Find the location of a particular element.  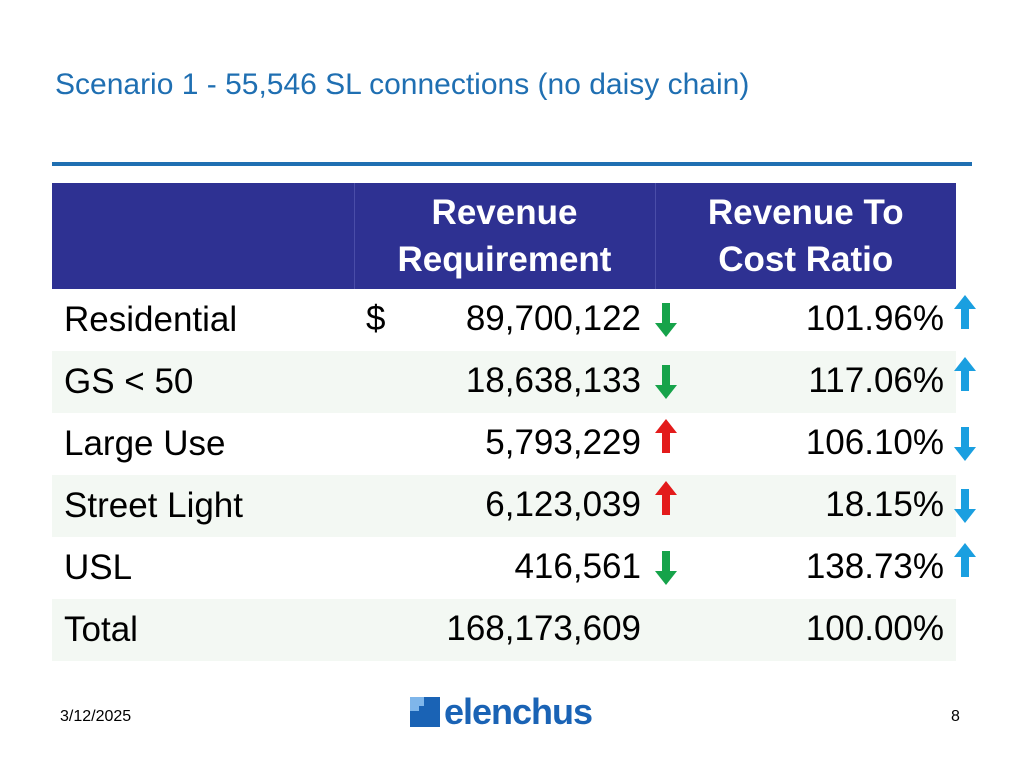

revenue-cell: 168,173,609 is located at coordinates (504, 630).